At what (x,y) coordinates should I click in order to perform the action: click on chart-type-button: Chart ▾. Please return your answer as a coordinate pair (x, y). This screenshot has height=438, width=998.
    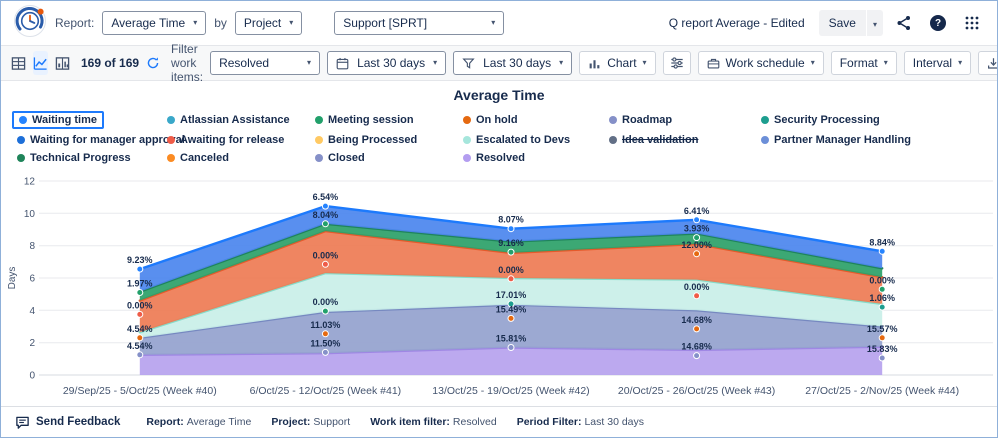
    Looking at the image, I should click on (617, 63).